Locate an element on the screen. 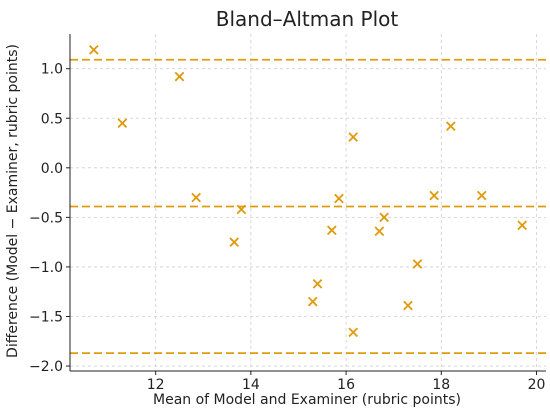 This screenshot has height=411, width=550. x-tick-label: 14 is located at coordinates (251, 385).